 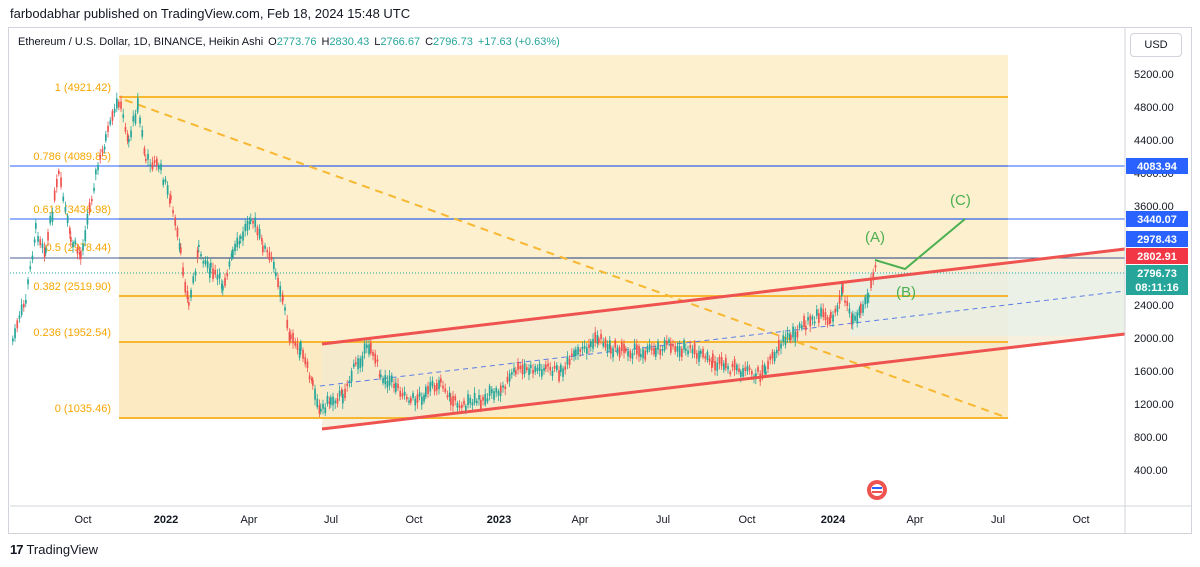 What do you see at coordinates (272, 42) in the screenshot?
I see `open-label: O` at bounding box center [272, 42].